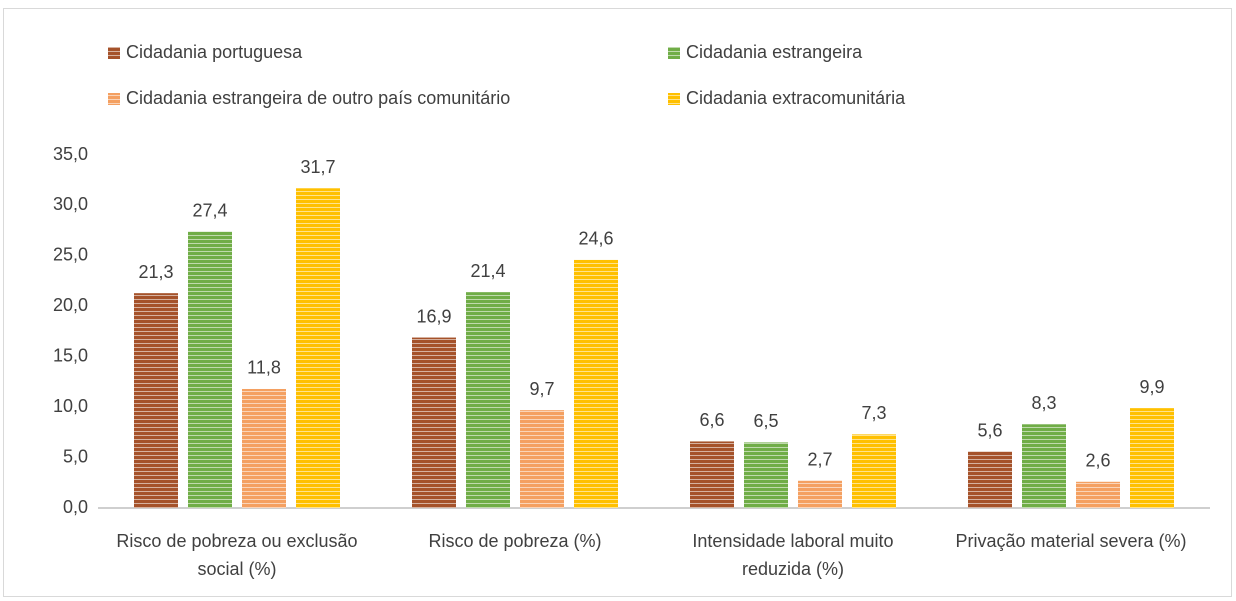 The height and width of the screenshot is (601, 1236). I want to click on y-tick-label: 20,0, so click(70, 305).